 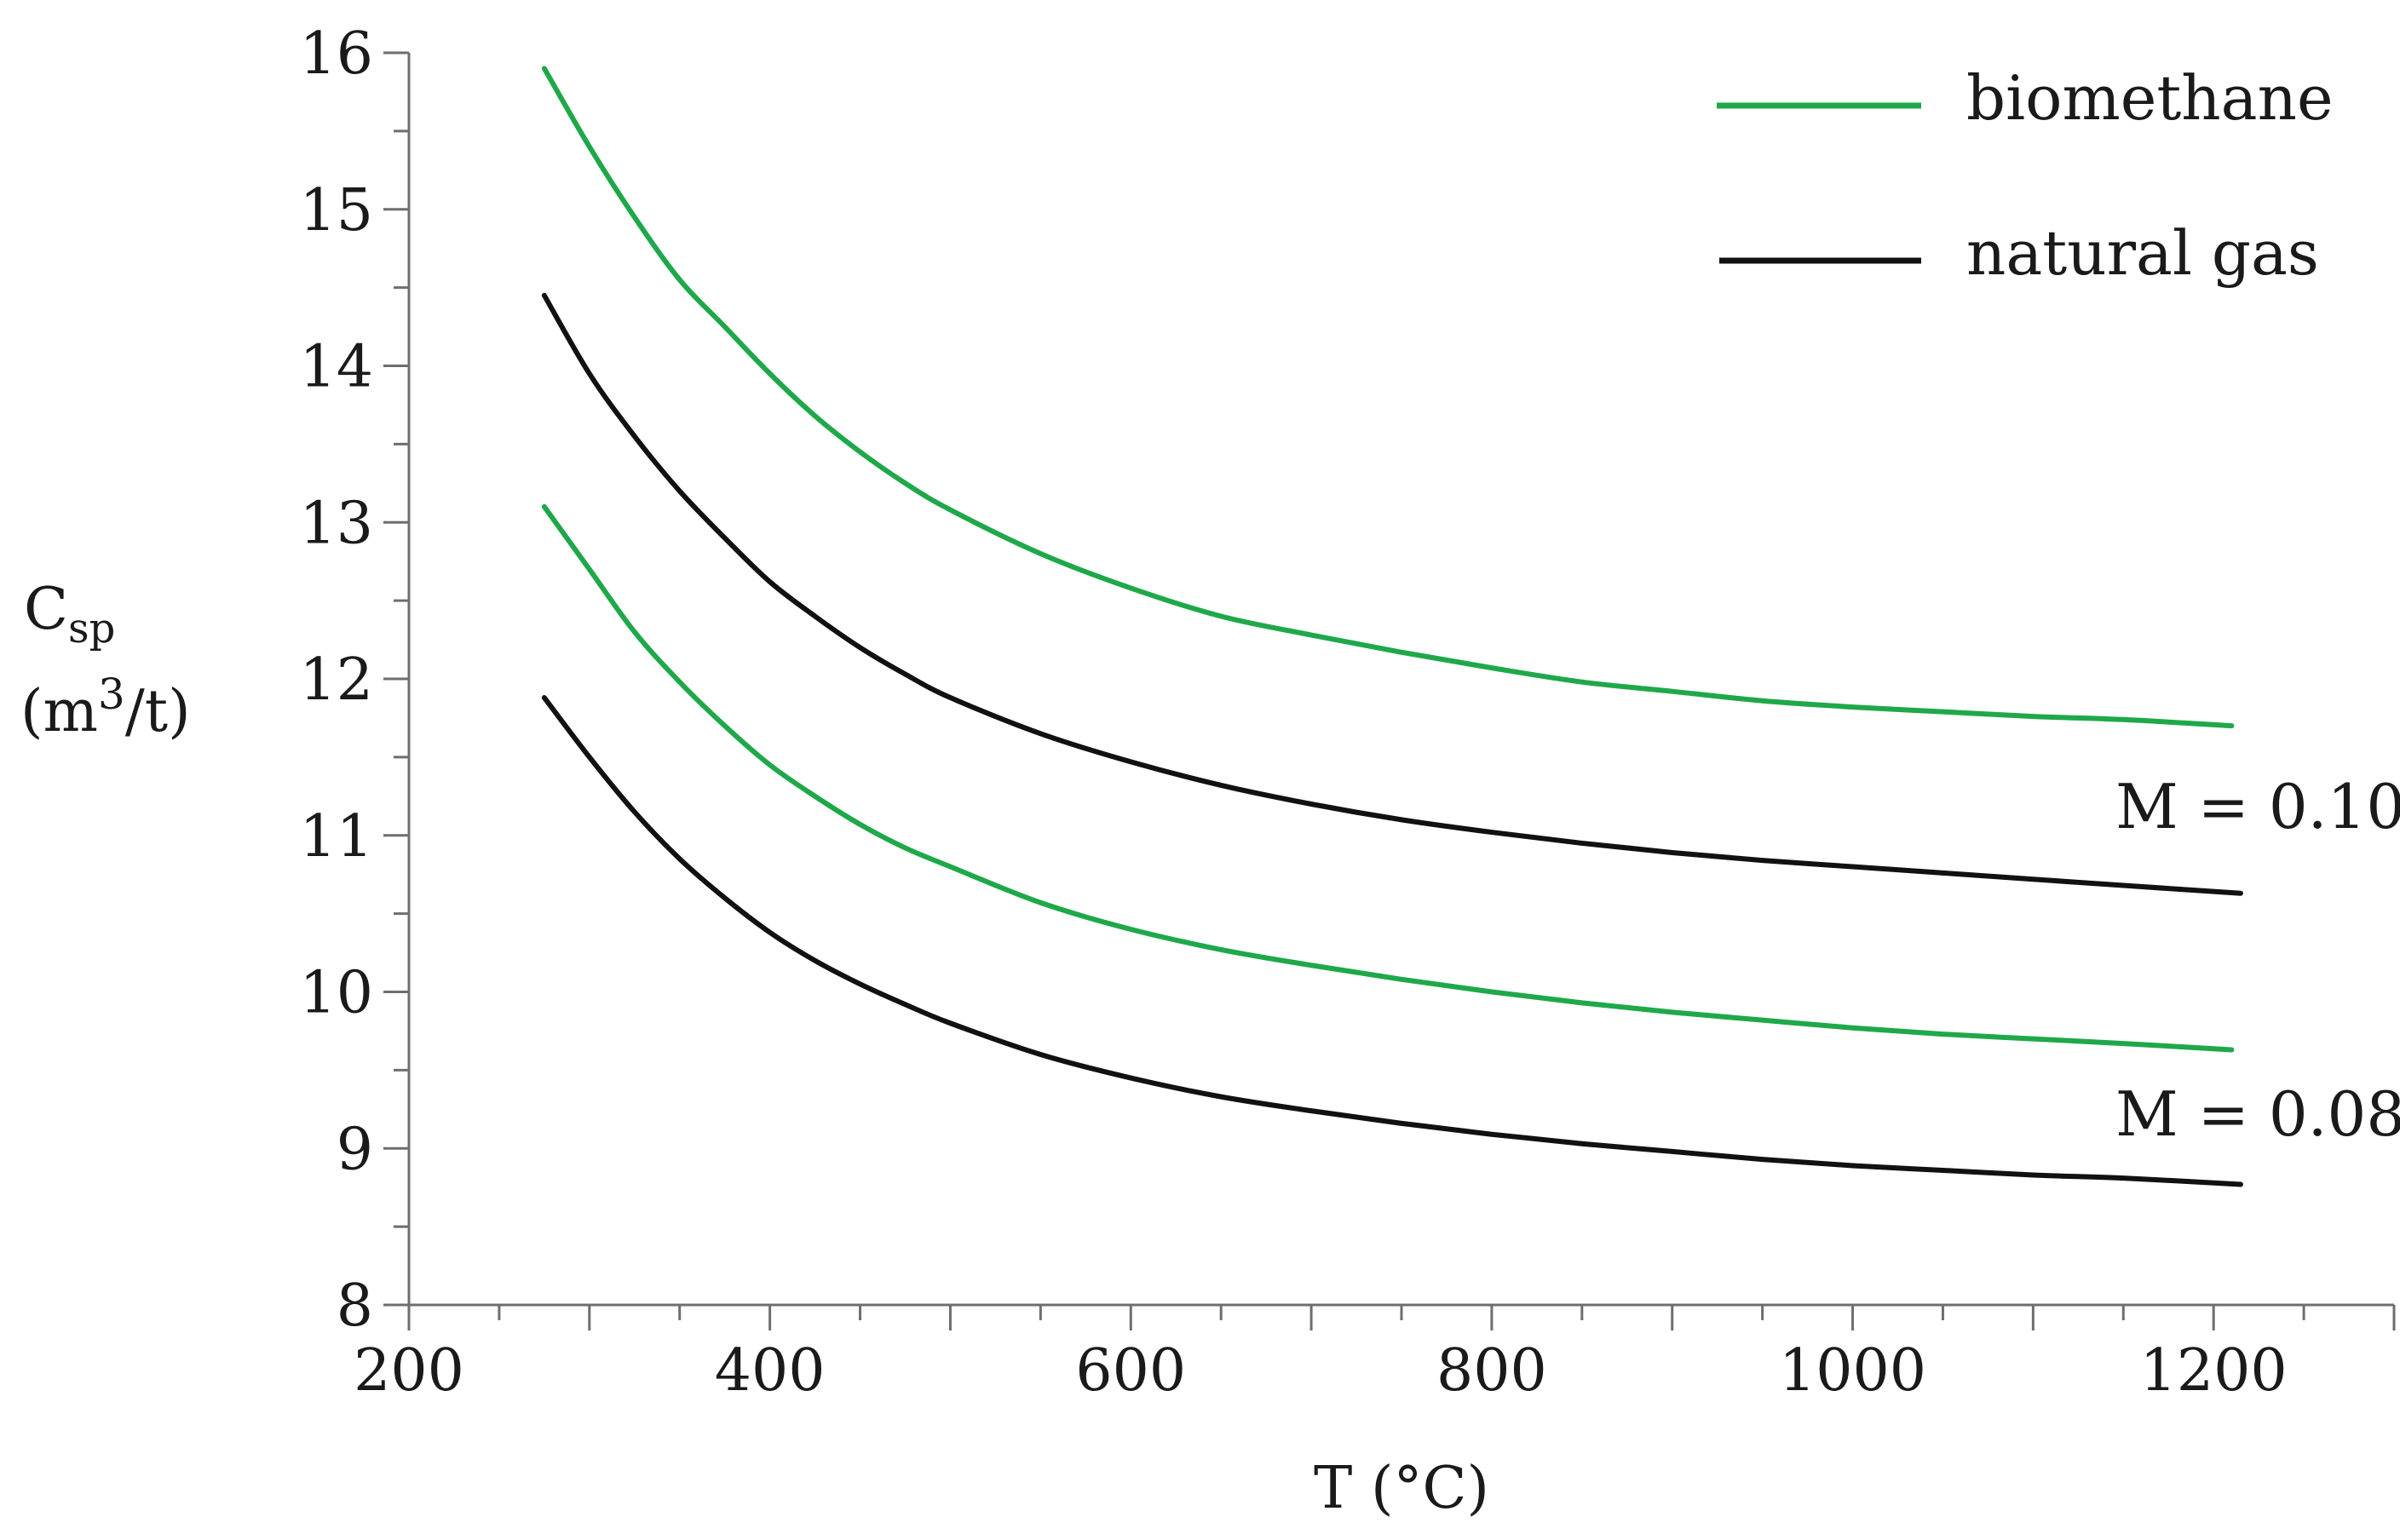 I want to click on y-tick-label: 15, so click(x=336, y=210).